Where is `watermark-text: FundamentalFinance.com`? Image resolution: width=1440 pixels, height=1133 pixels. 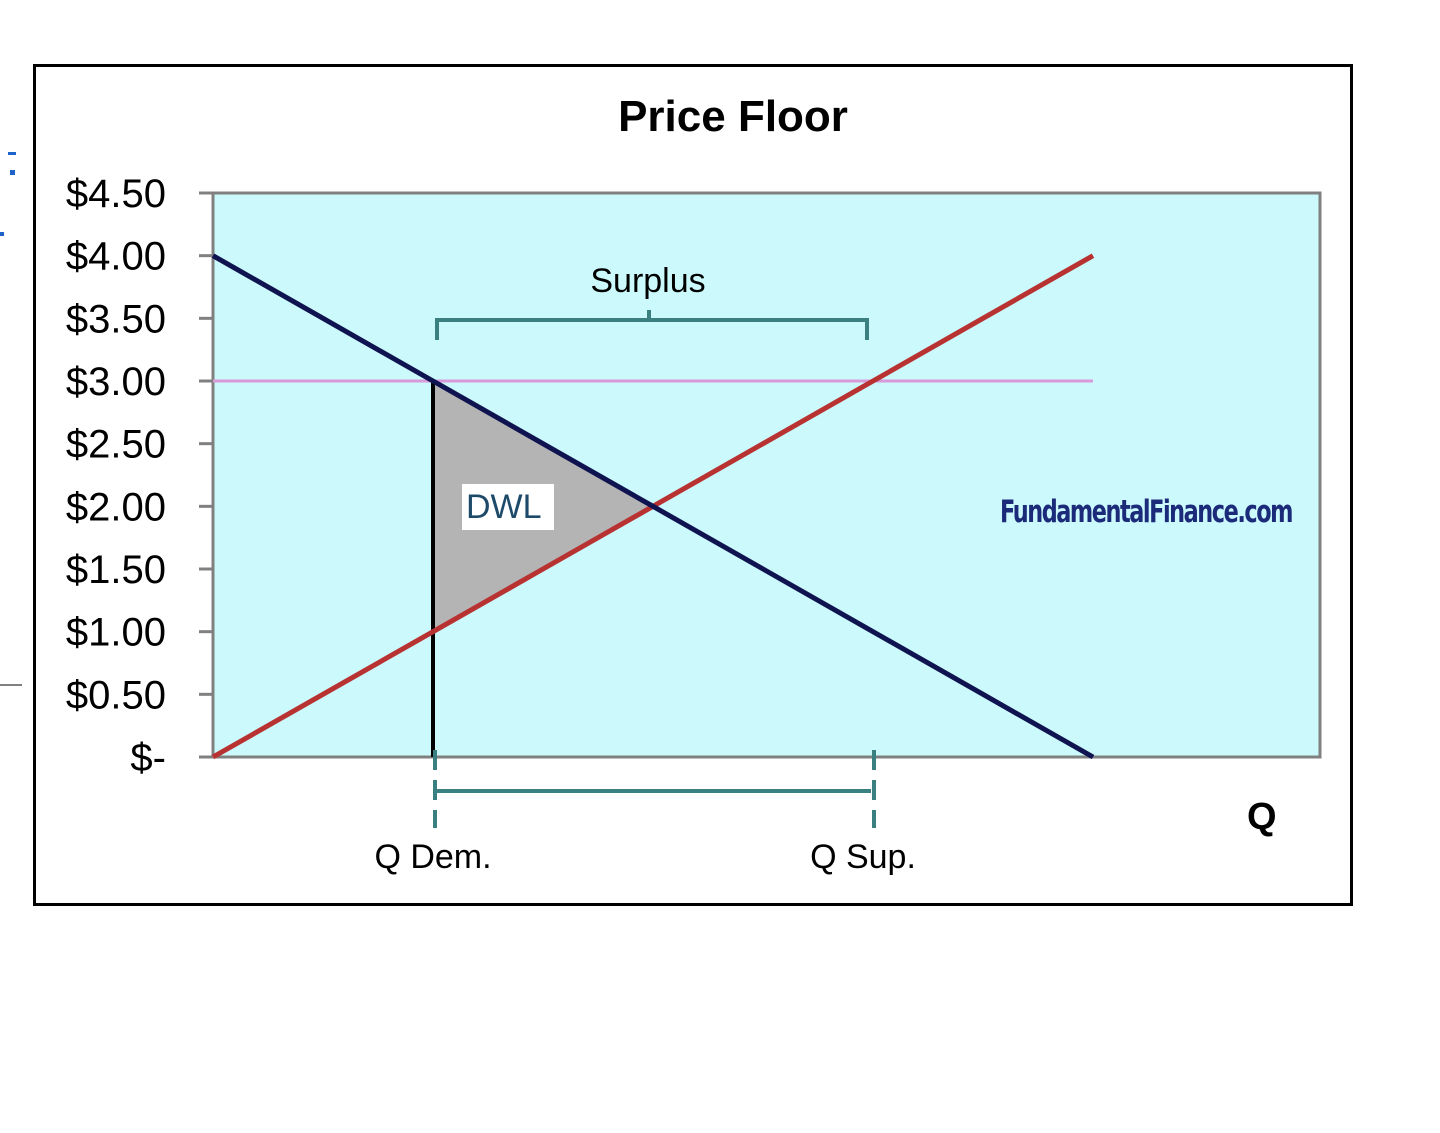
watermark-text: FundamentalFinance.com is located at coordinates (1146, 512).